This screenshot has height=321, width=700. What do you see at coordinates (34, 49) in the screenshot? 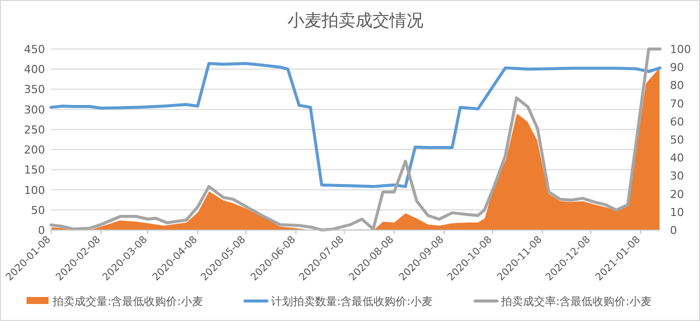
I see `y-tick-label: 450` at bounding box center [34, 49].